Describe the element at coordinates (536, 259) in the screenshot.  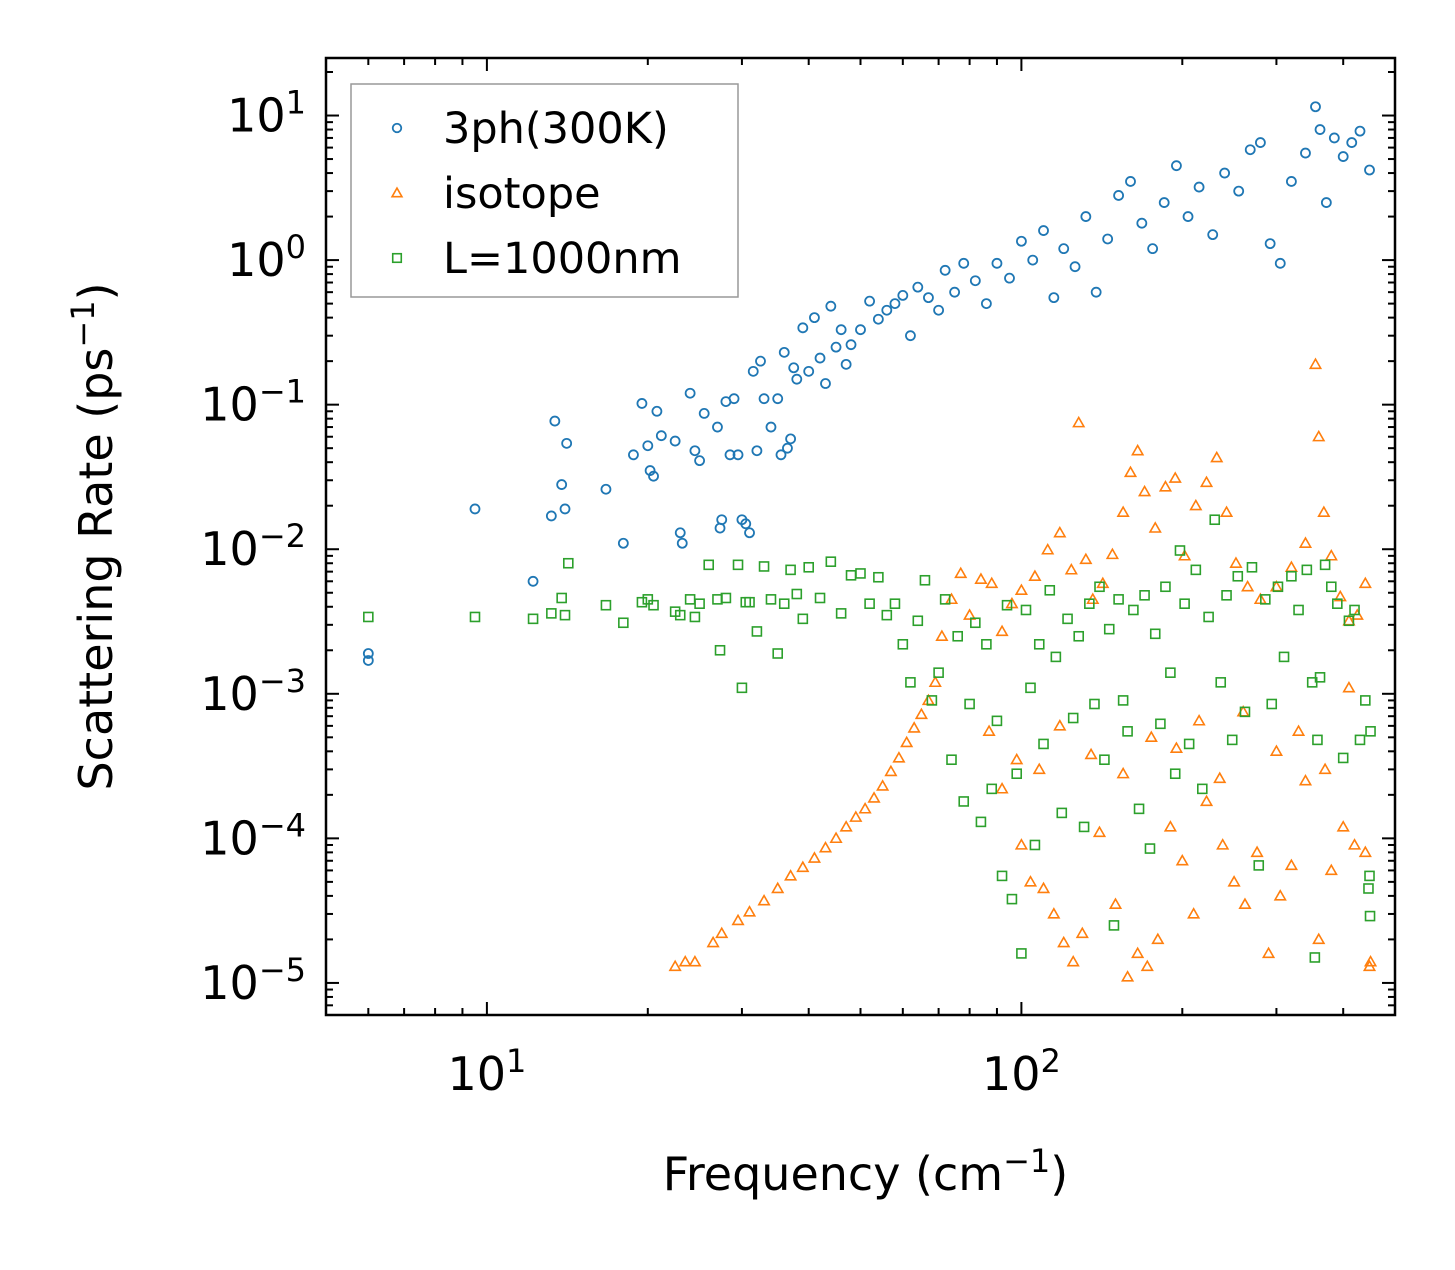
I see `legend-item: L=1000nm` at that location.